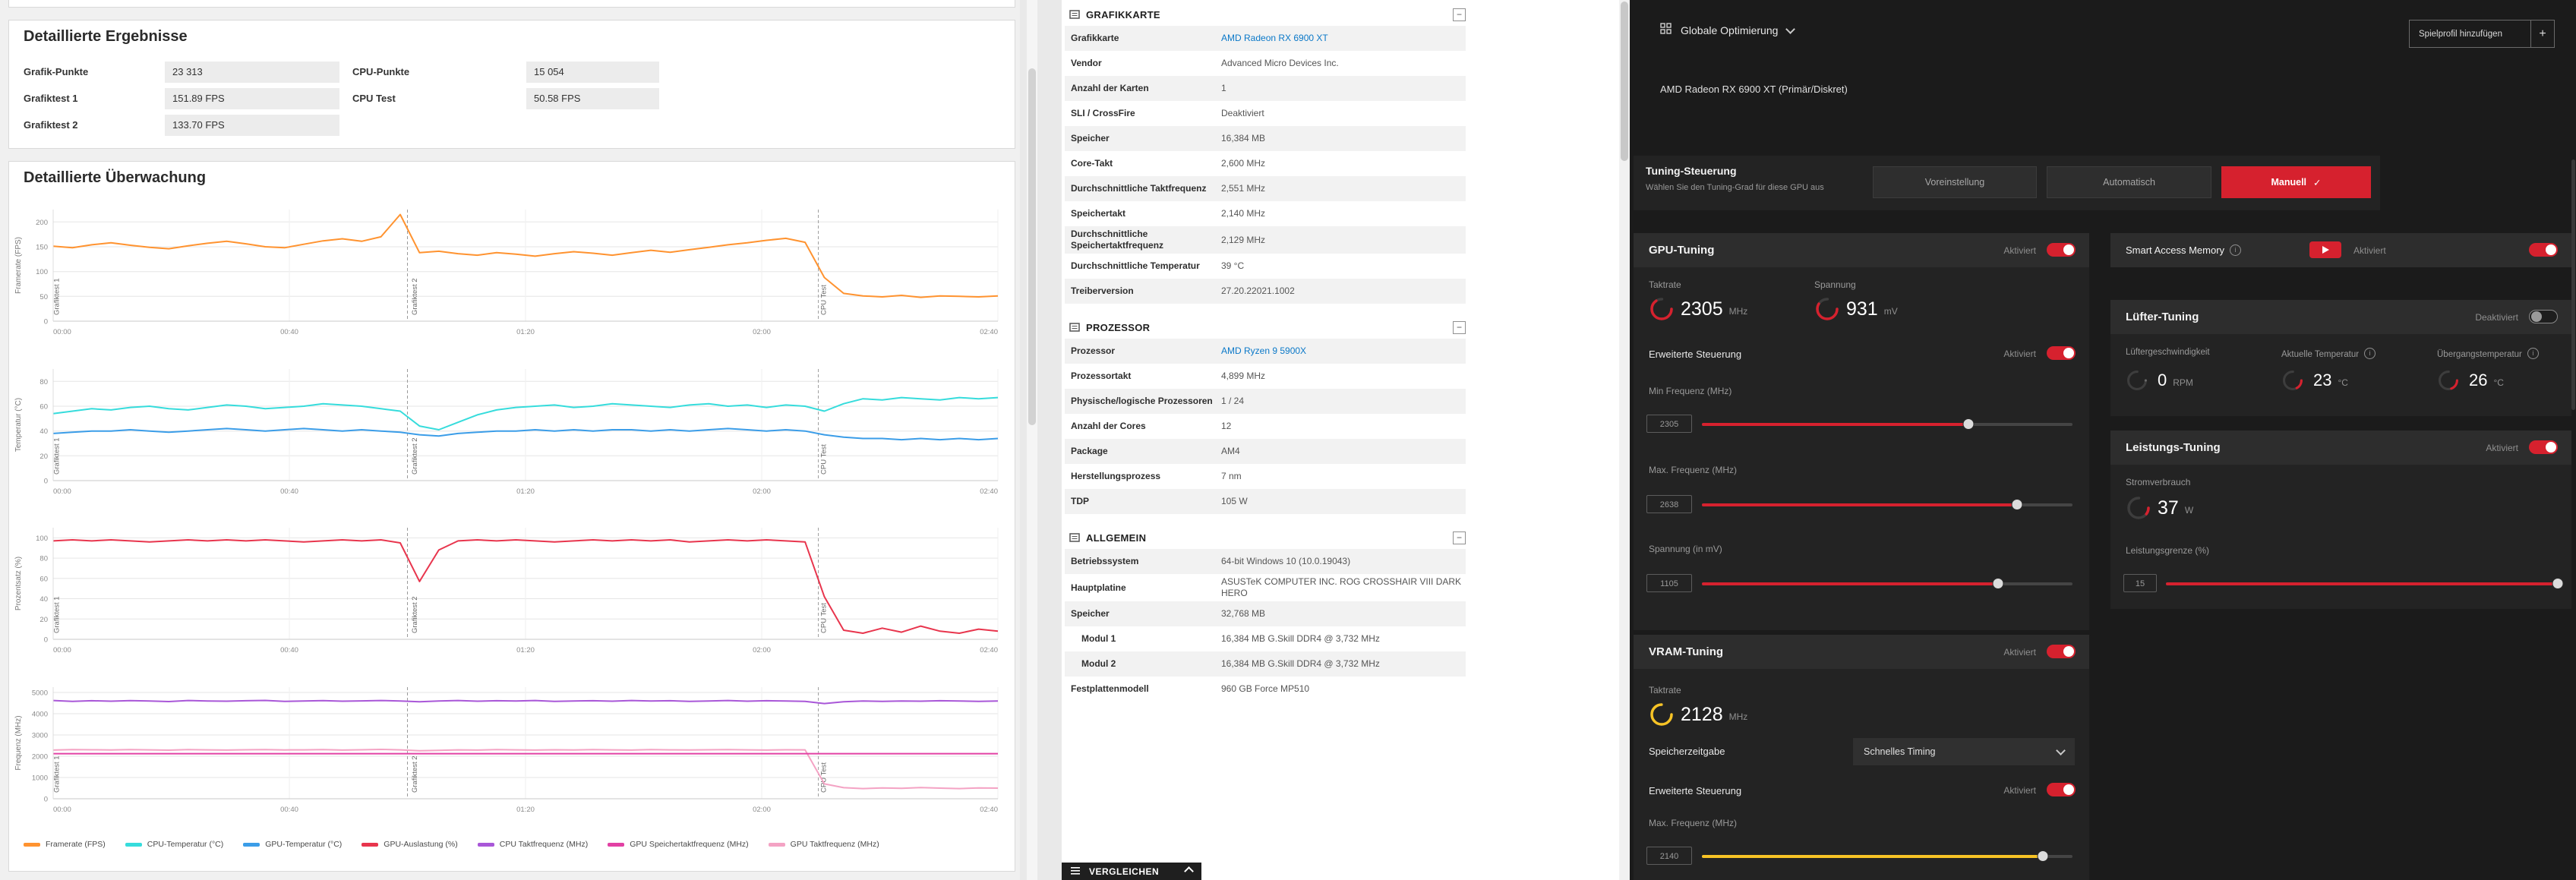  Describe the element at coordinates (1231, 451) in the screenshot. I see `info-value: AM4` at that location.